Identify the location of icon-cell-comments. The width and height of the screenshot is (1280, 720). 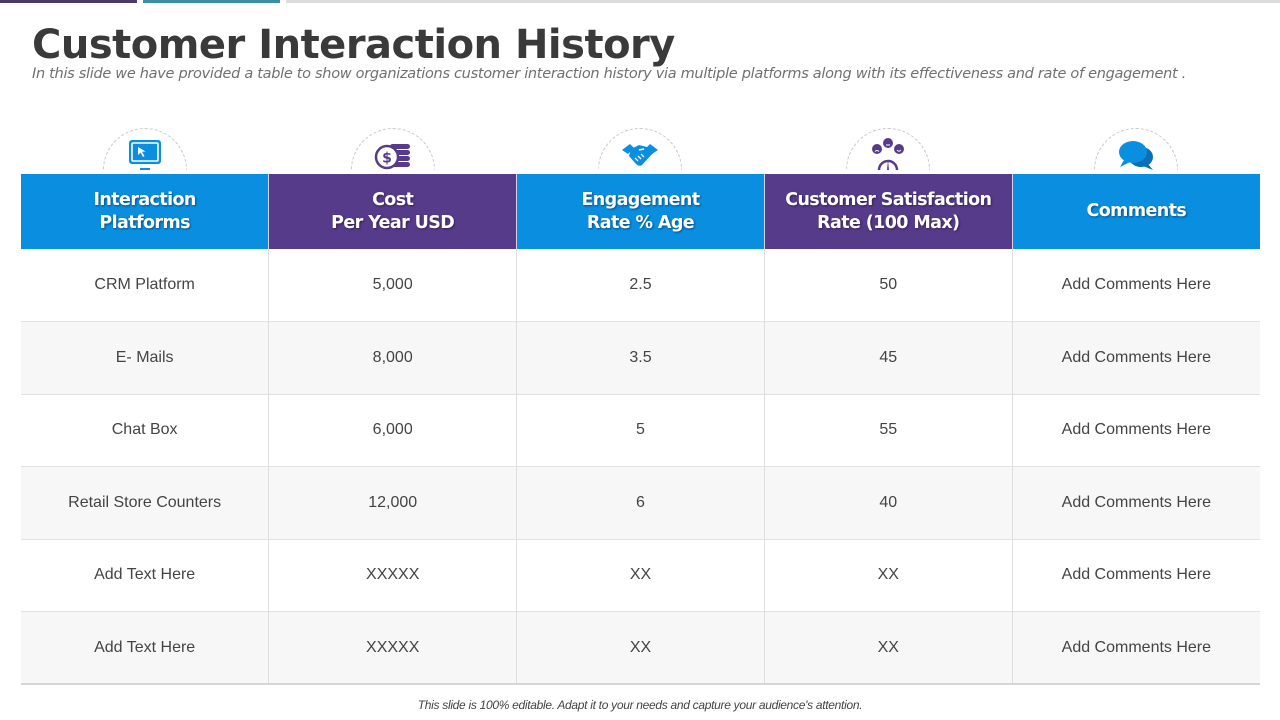
(1136, 150).